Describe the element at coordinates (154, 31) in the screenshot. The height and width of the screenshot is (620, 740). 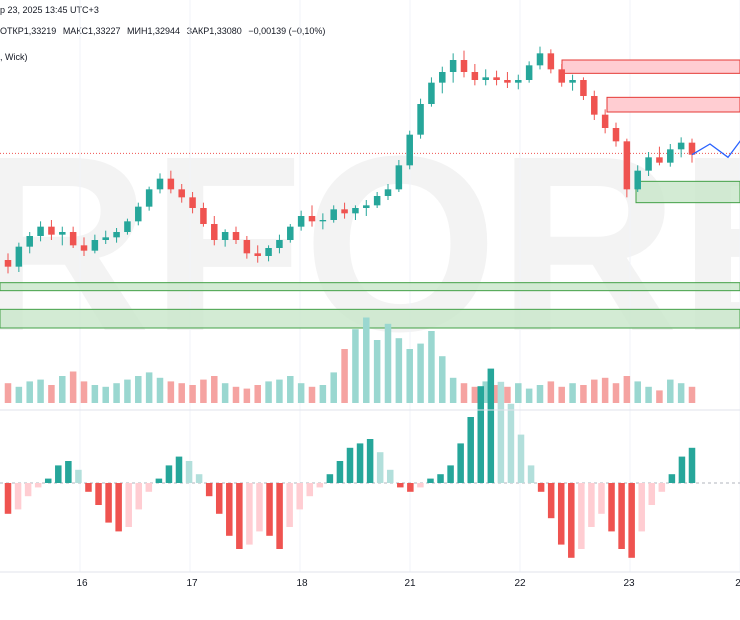
I see `low-label: МИН1,32944` at that location.